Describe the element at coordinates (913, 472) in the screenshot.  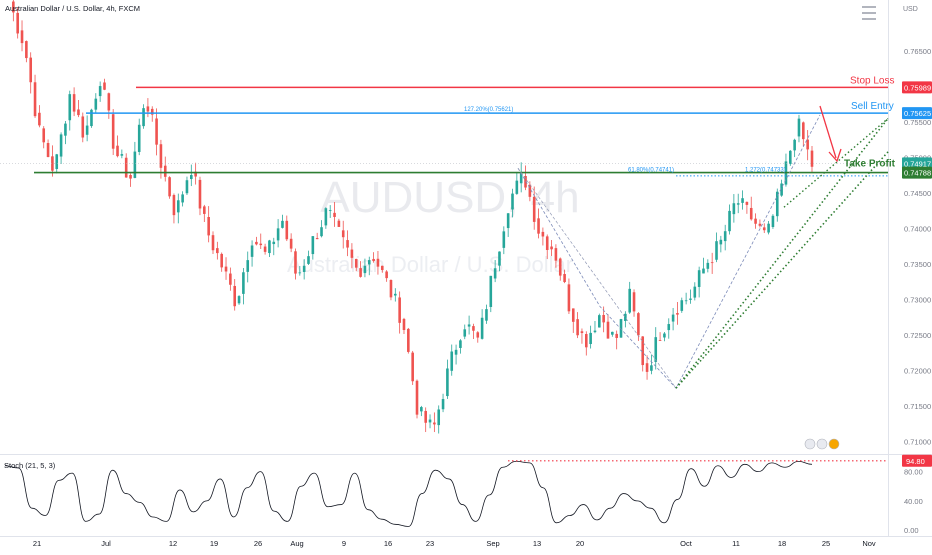
I see `stoch-tick-label: 80.00` at that location.